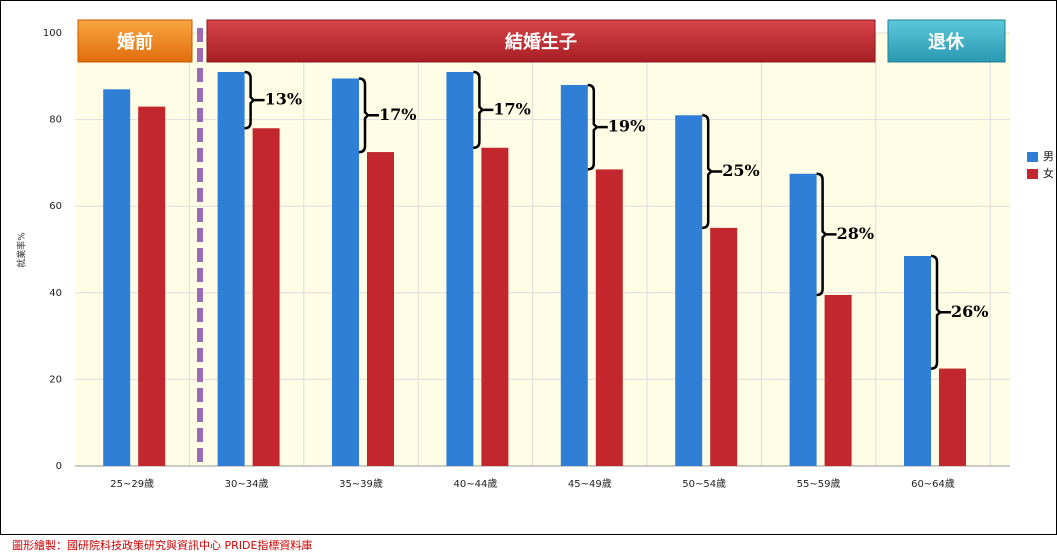 This screenshot has width=1057, height=556. Describe the element at coordinates (52, 33) in the screenshot. I see `y-tick-label: 100` at that location.